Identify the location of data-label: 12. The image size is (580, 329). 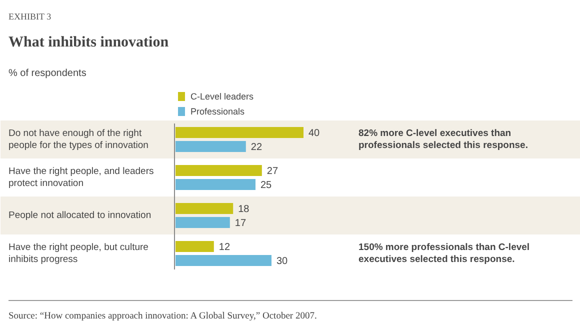
(224, 247).